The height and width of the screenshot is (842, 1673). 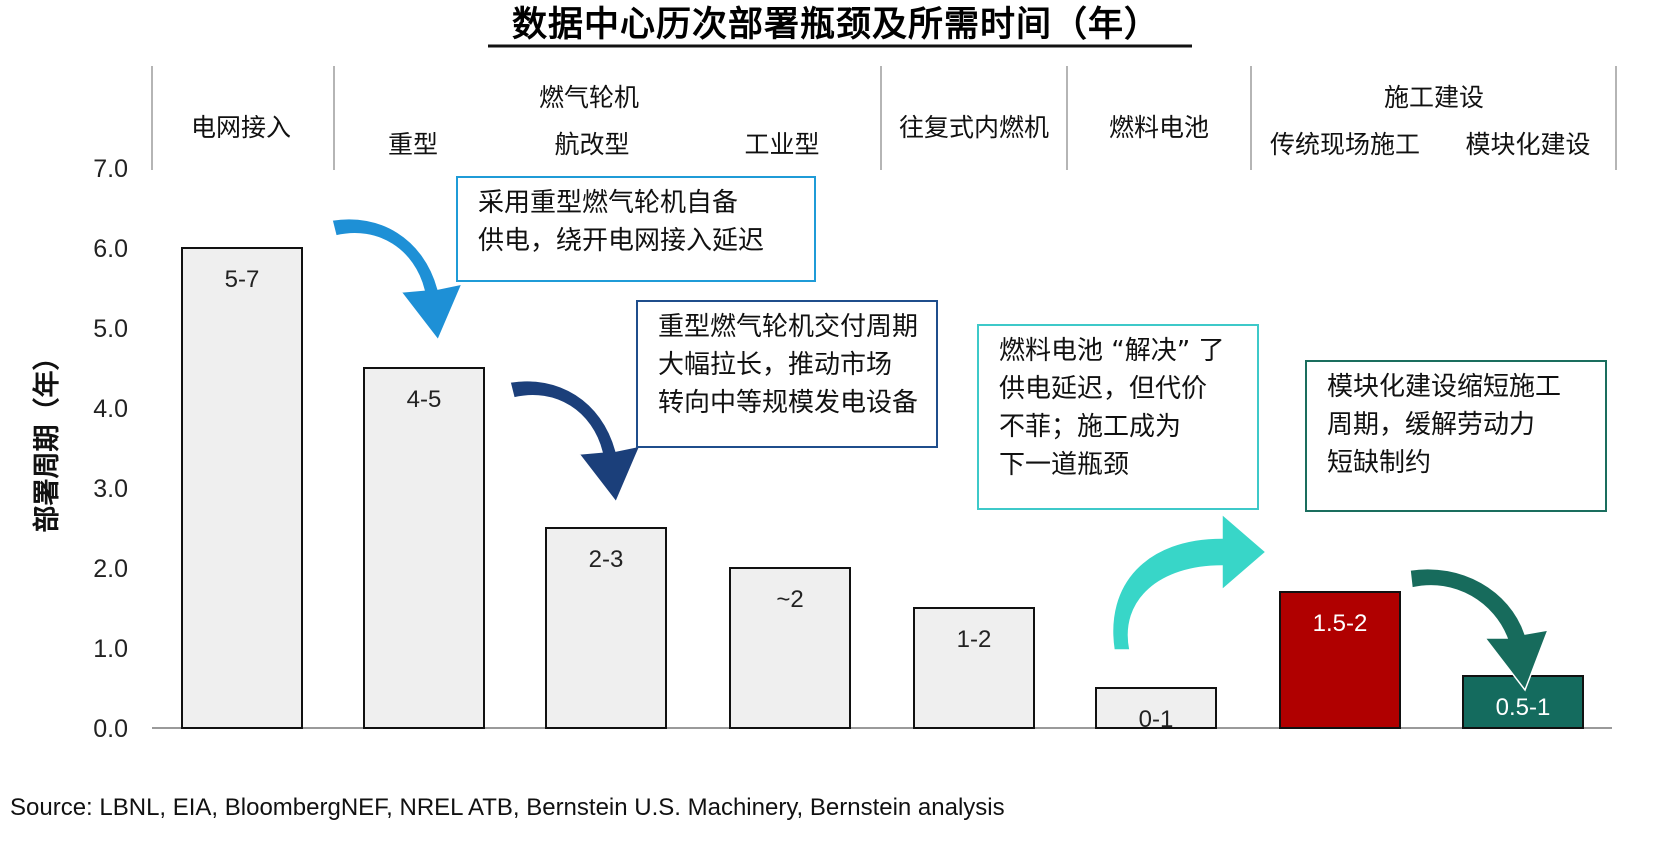 I want to click on header-sub-label: 传统现场施工, so click(x=1345, y=144).